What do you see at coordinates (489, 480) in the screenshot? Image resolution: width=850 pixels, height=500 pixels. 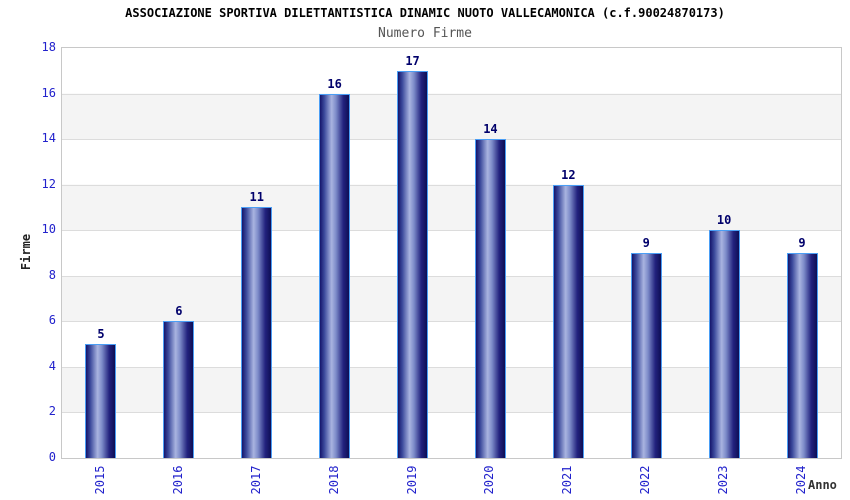 I see `x-tick-label-2020: 2020` at bounding box center [489, 480].